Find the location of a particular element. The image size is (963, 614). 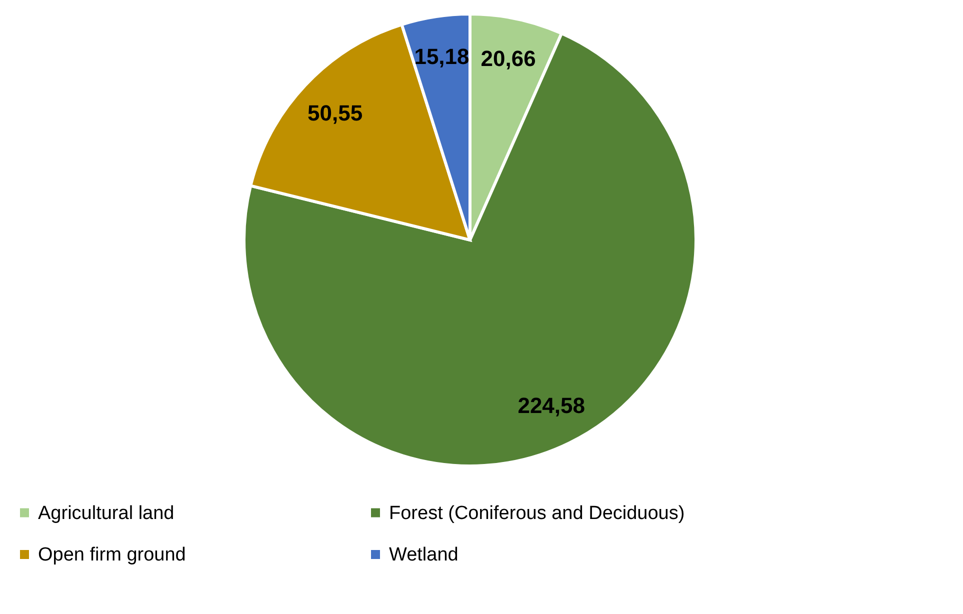

data-label: 20,66 is located at coordinates (508, 59).